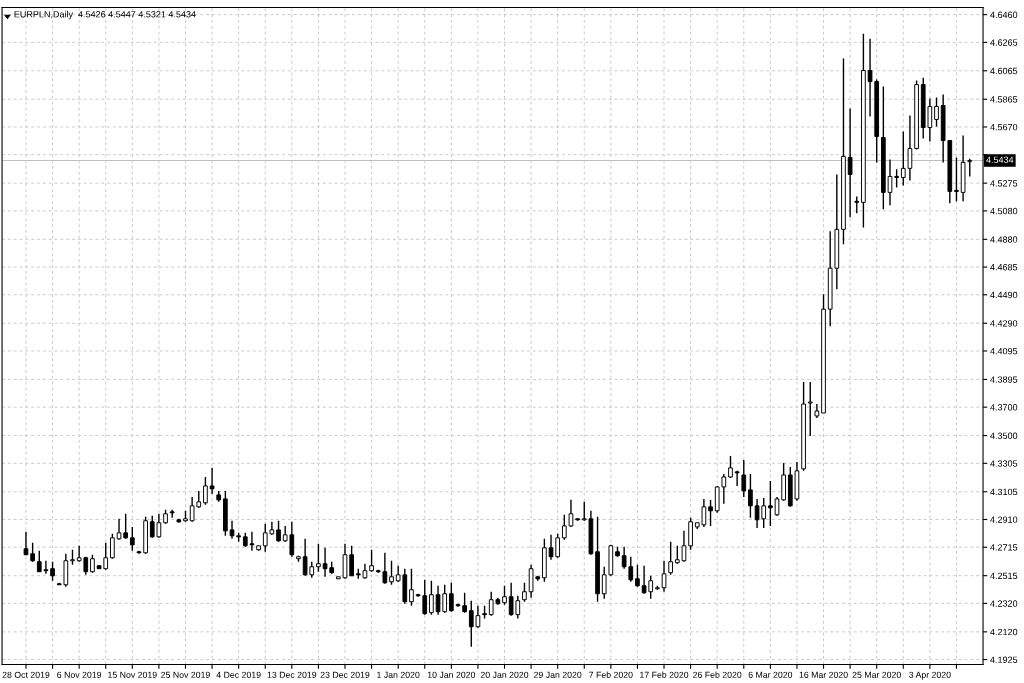 The height and width of the screenshot is (683, 1024). Describe the element at coordinates (1004, 632) in the screenshot. I see `y-tick-label: 4.2120` at that location.